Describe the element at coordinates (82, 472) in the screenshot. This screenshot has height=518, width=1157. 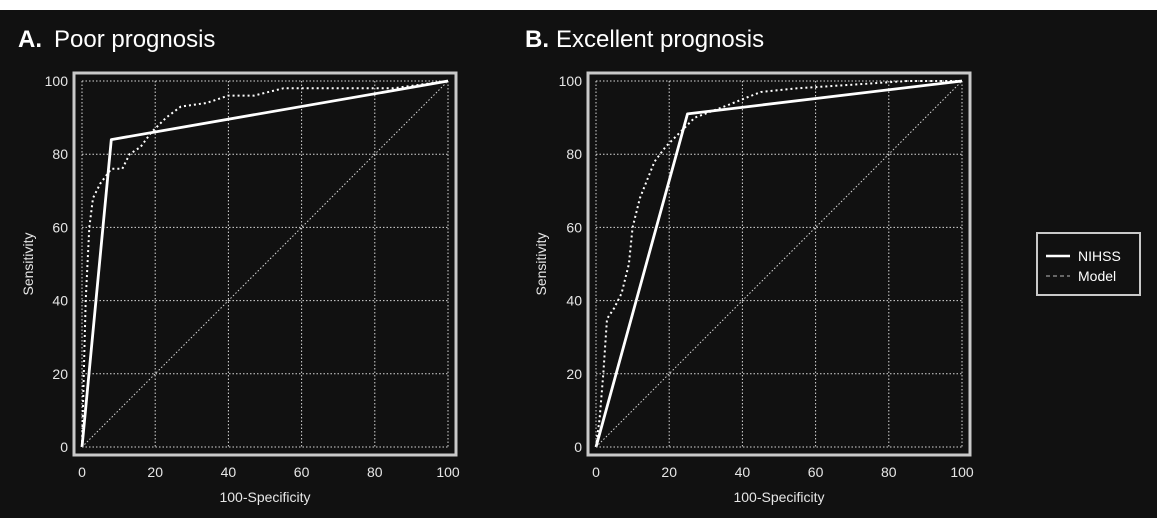
I see `panel-a-x-tick-0: 0` at that location.